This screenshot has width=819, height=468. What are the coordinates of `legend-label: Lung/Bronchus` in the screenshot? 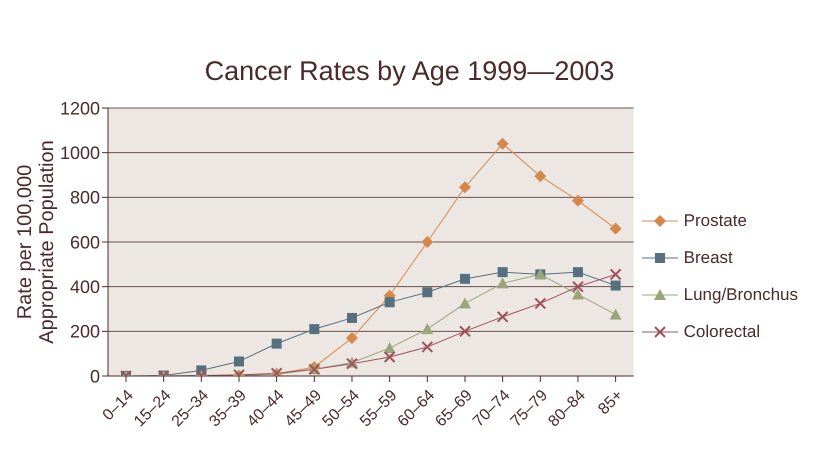 It's located at (741, 294).